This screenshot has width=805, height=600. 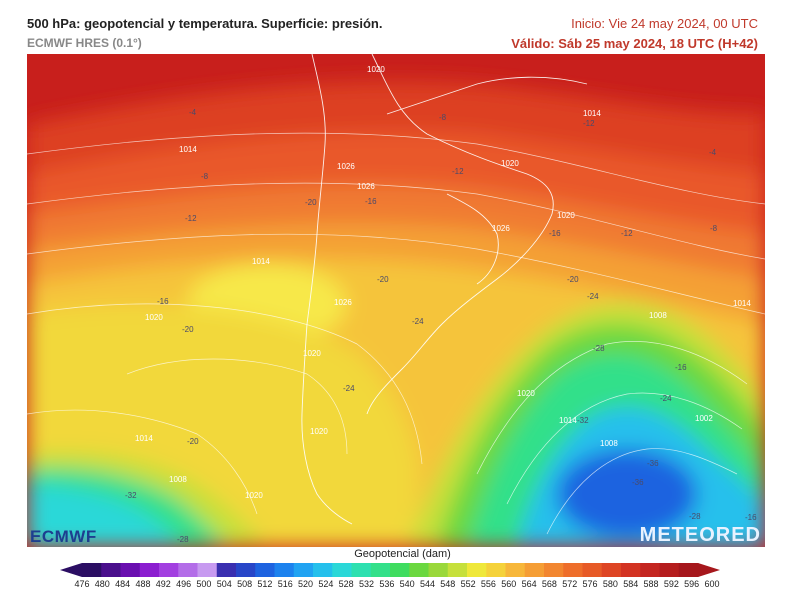 I want to click on colorbar-tick-label: 552, so click(x=468, y=584).